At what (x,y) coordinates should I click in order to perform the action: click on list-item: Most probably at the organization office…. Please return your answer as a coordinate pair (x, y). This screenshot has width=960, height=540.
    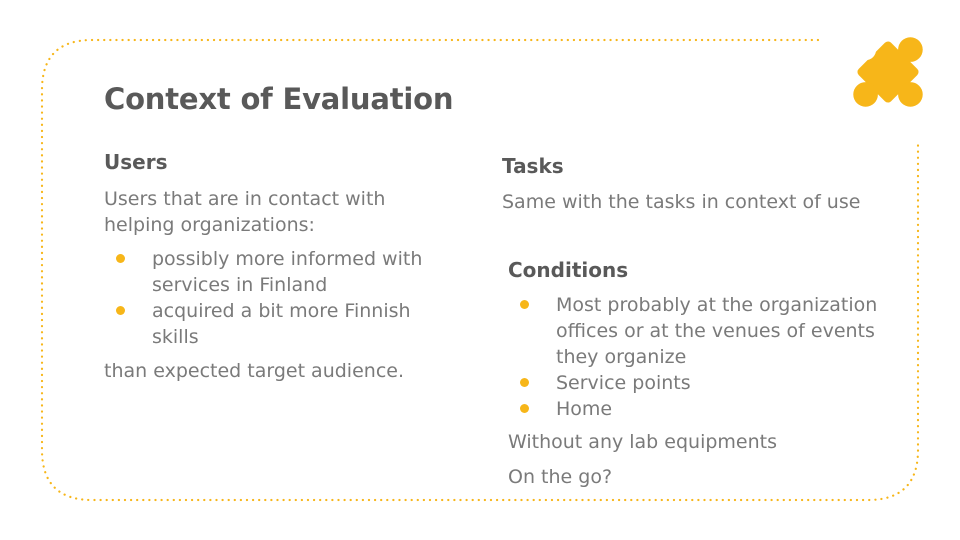
    Looking at the image, I should click on (708, 331).